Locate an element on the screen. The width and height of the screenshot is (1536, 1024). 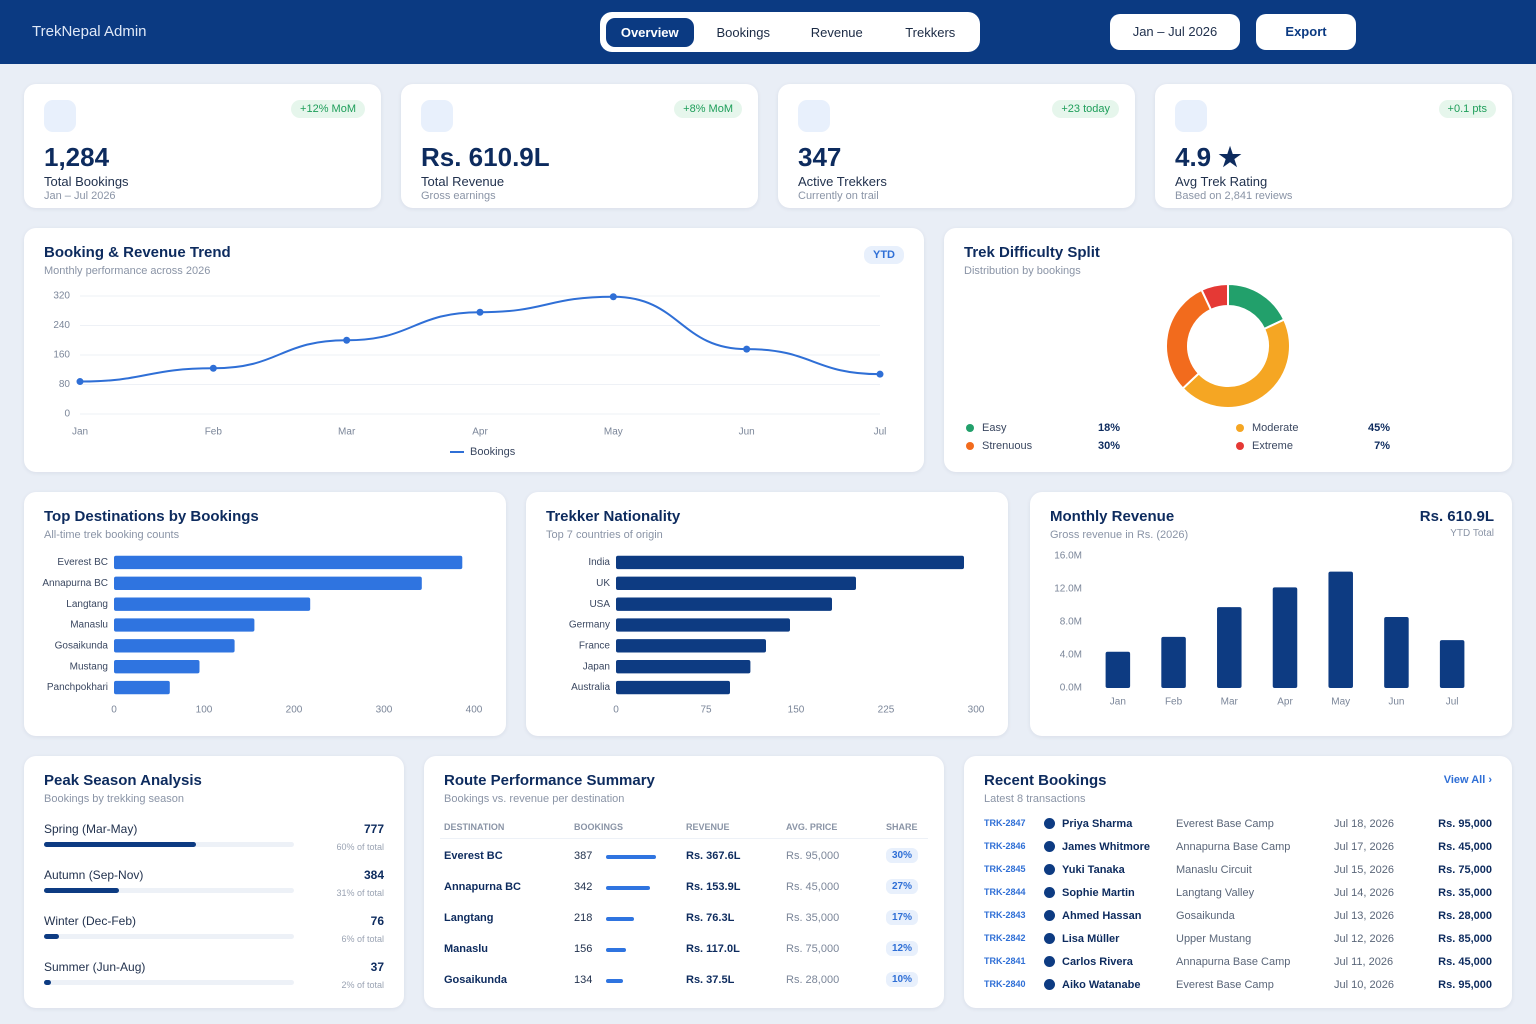
trek-name: Annapurna Base Camp is located at coordinates (1233, 962).